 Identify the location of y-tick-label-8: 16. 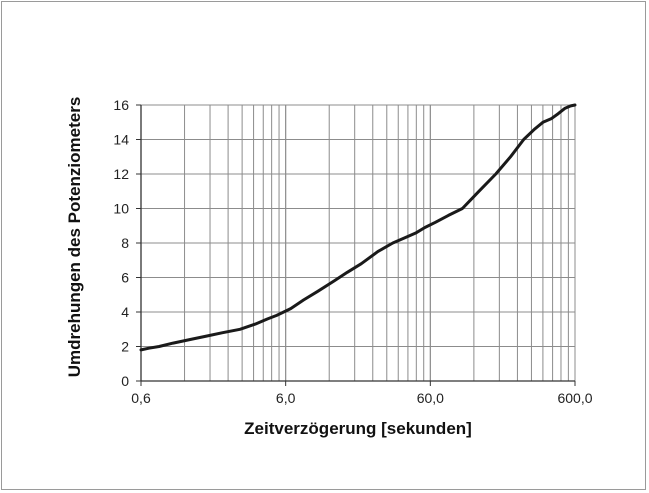
(121, 105).